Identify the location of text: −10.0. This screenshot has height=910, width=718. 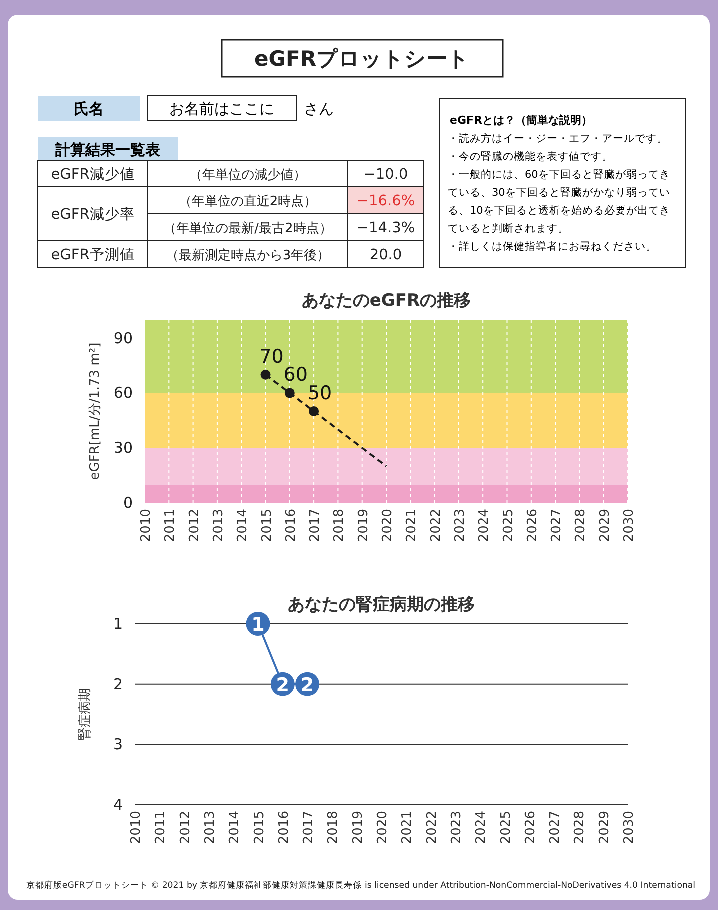
(386, 175).